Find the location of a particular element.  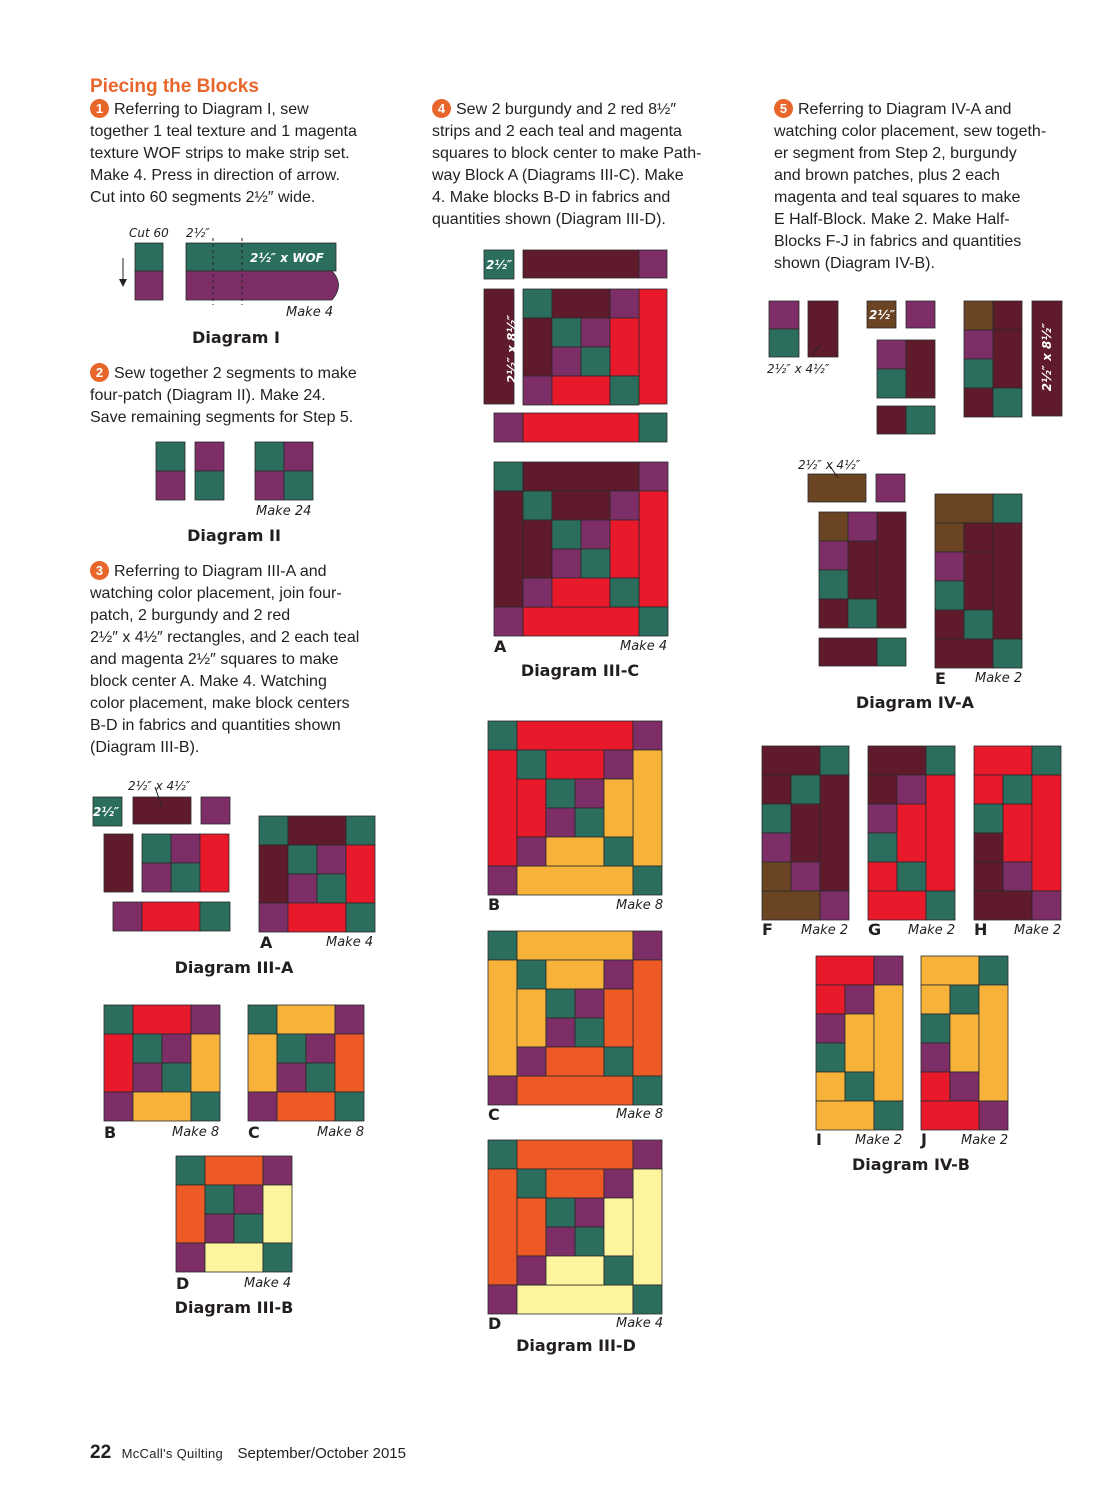

strip-size-label: 2½″ x 8½″ is located at coordinates (1047, 357).